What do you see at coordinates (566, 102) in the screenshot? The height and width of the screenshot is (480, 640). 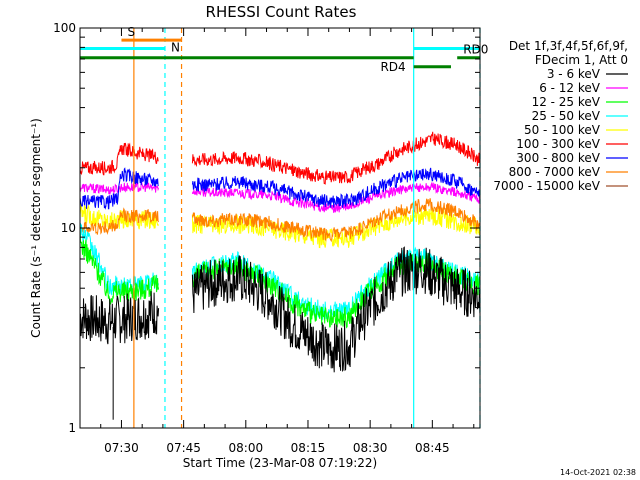 I see `legend-label-2: 12 - 25 keV` at bounding box center [566, 102].